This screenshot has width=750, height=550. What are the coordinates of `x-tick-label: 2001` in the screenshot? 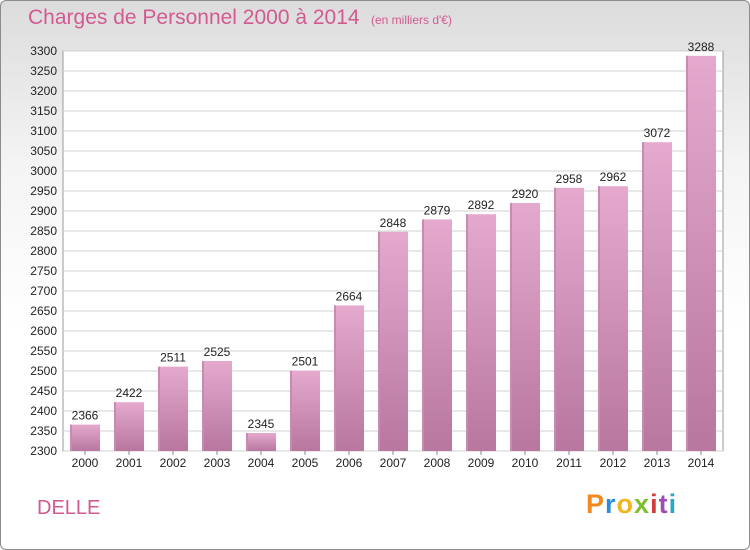 It's located at (129, 463).